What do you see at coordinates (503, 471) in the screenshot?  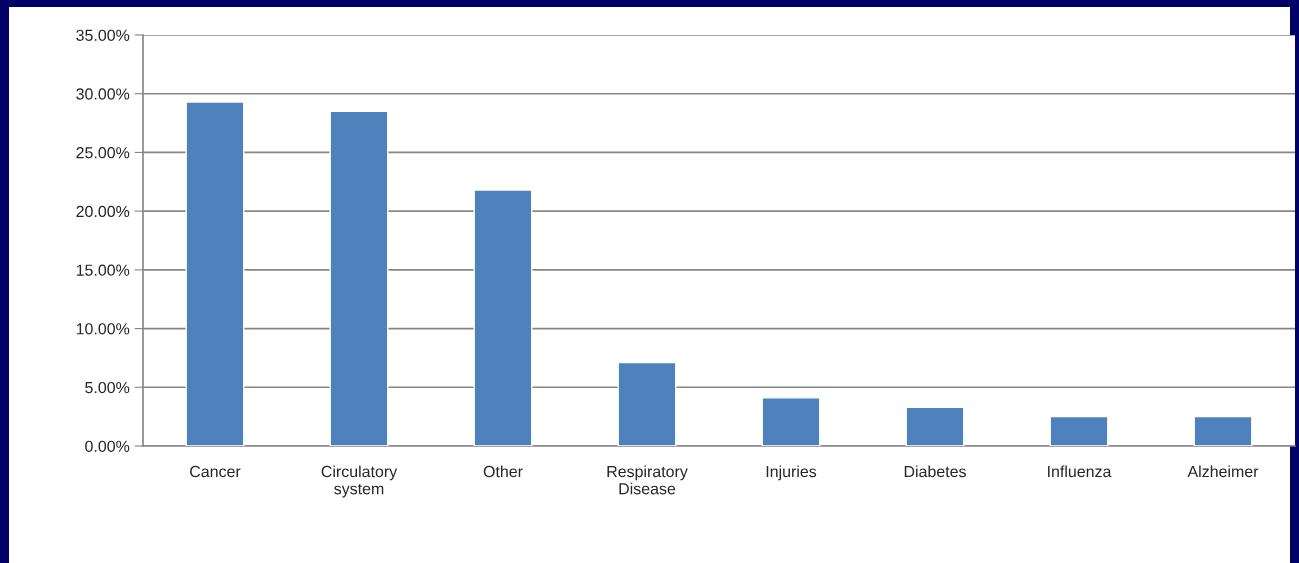 I see `x-tick-label: Other` at bounding box center [503, 471].